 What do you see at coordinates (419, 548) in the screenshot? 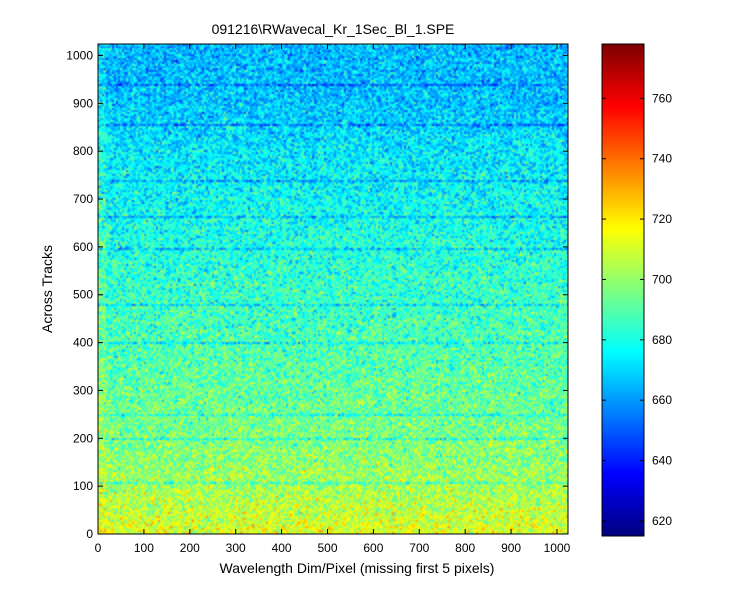
I see `x-tick-label: 700` at bounding box center [419, 548].